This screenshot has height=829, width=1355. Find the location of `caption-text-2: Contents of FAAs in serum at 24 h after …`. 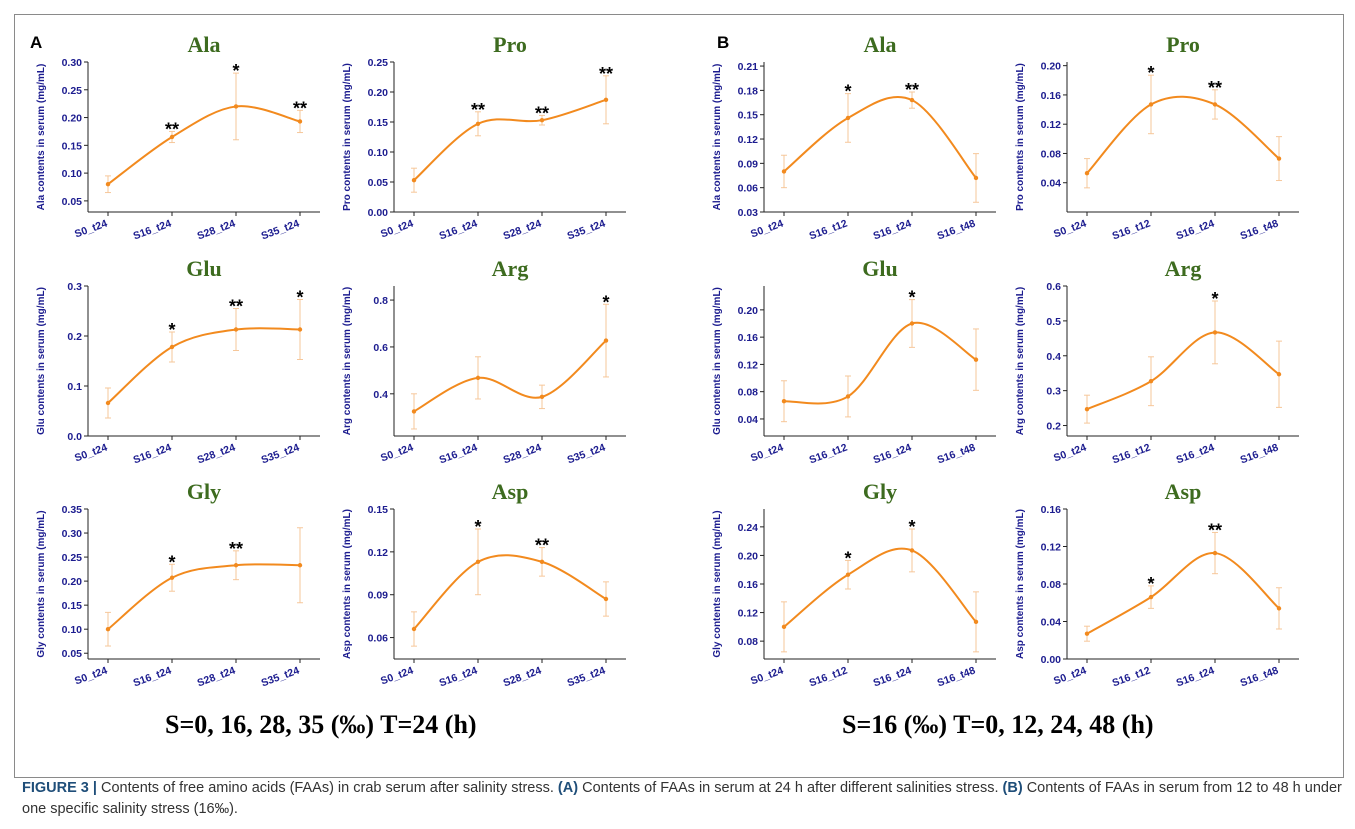

caption-text-2: Contents of FAAs in serum at 24 h after … is located at coordinates (790, 788).